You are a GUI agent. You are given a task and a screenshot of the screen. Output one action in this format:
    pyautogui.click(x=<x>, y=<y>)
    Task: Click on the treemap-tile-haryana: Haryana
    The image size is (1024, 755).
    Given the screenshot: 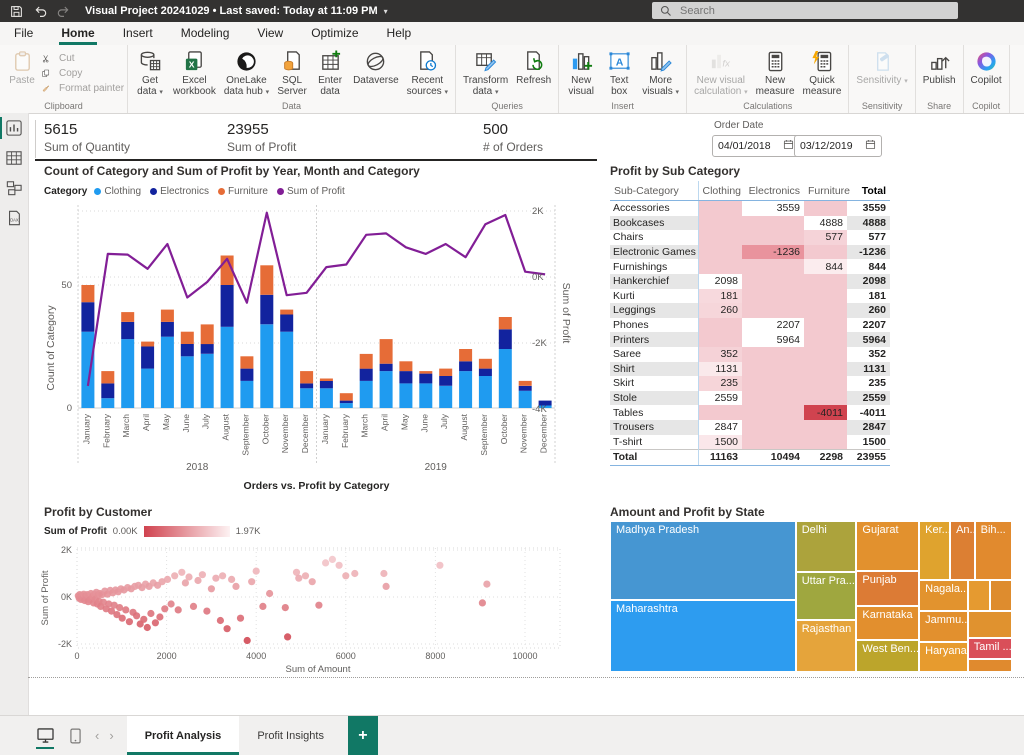 What is the action you would take?
    pyautogui.click(x=943, y=657)
    